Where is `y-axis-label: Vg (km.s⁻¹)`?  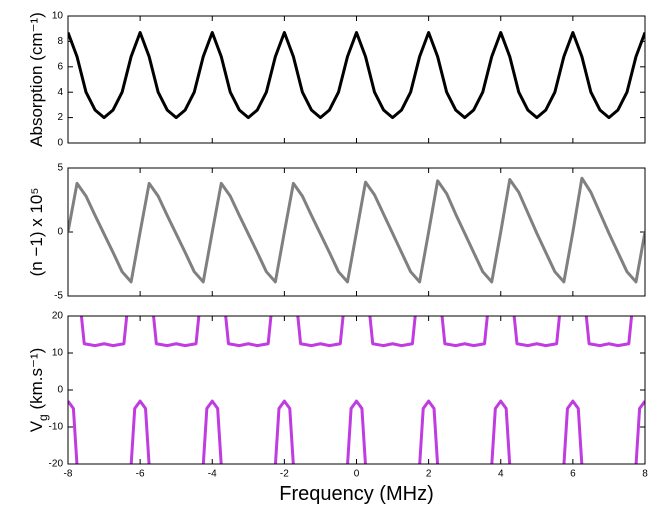 y-axis-label: Vg (km.s⁻¹) is located at coordinates (38, 390).